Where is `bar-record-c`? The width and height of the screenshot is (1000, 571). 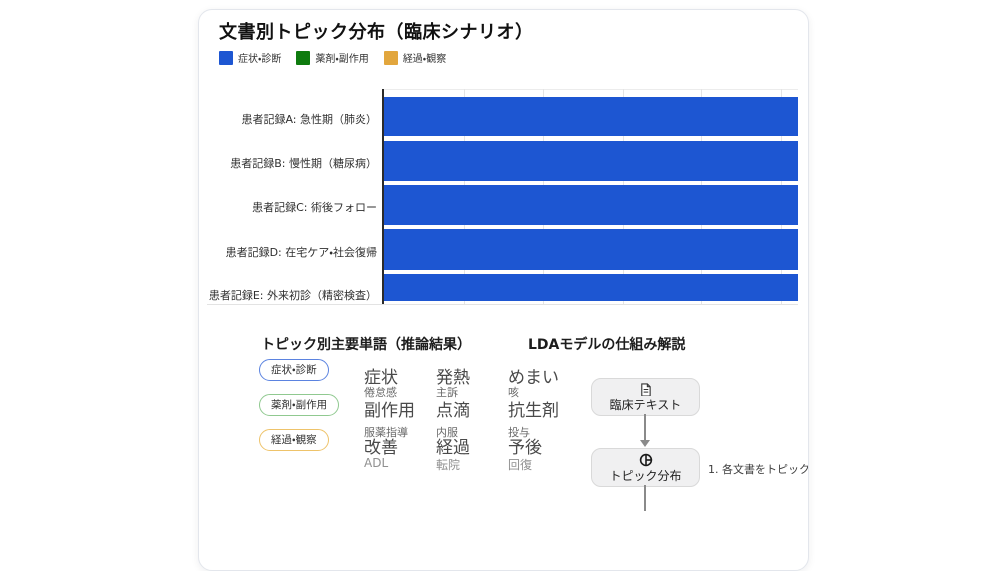
bar-record-c is located at coordinates (590, 205).